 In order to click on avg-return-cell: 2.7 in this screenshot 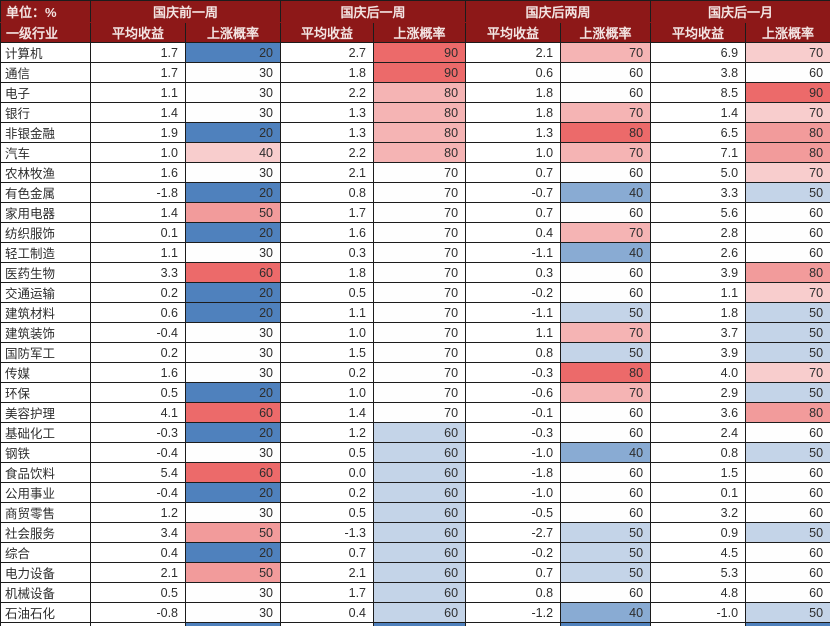, I will do `click(327, 52)`.